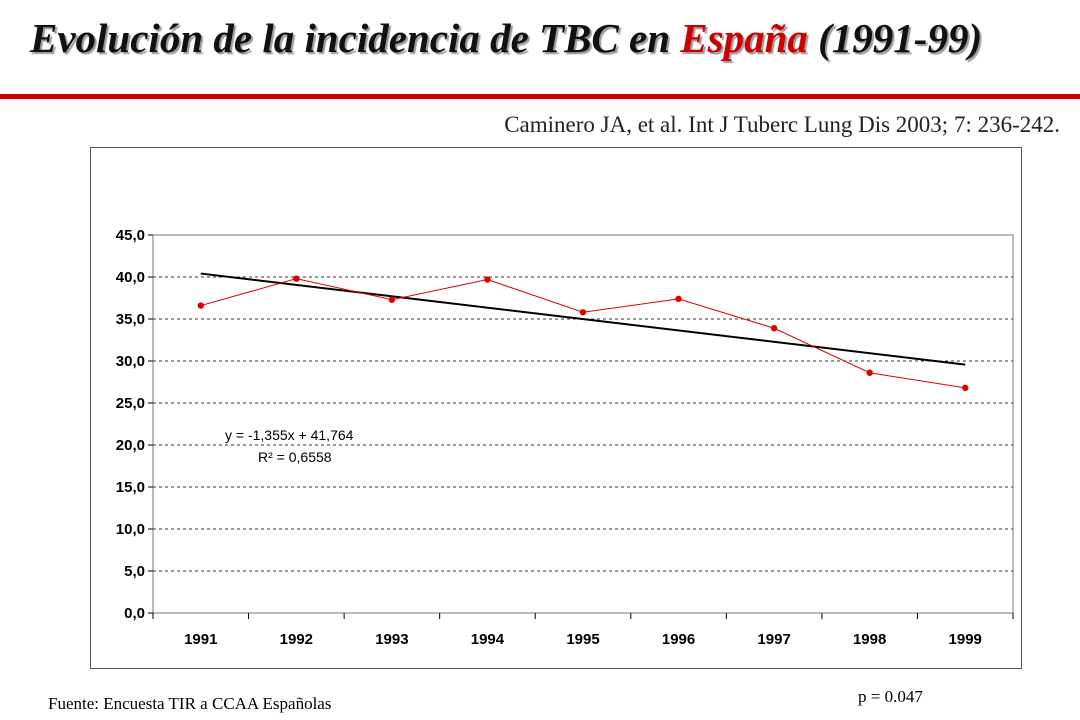  I want to click on x-tick-label: 1995, so click(582, 639).